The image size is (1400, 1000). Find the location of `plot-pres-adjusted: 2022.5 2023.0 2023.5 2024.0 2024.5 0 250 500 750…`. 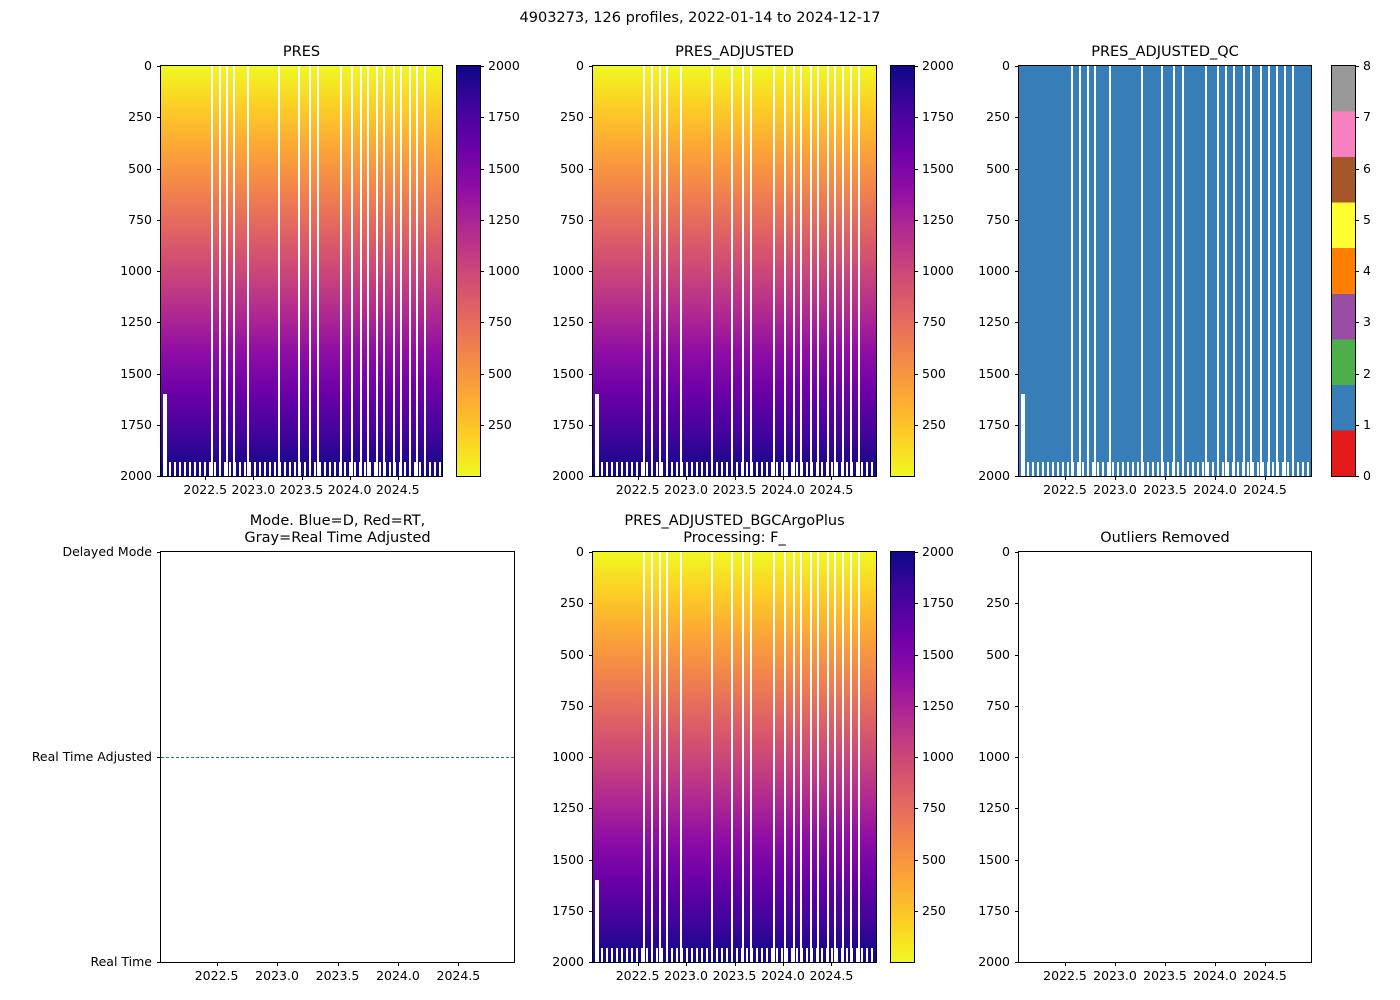

plot-pres-adjusted: 2022.5 2023.0 2023.5 2024.0 2024.5 0 250 500 750… is located at coordinates (714, 278).